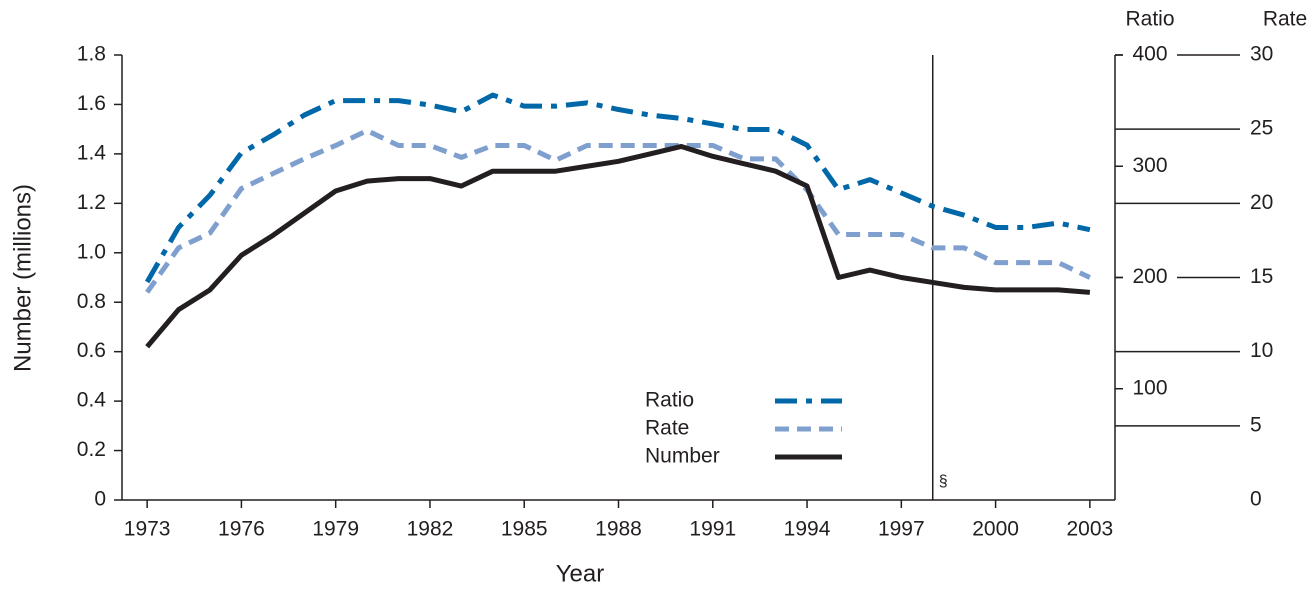 Image resolution: width=1307 pixels, height=590 pixels. I want to click on y-tick-label: 1.0, so click(91, 251).